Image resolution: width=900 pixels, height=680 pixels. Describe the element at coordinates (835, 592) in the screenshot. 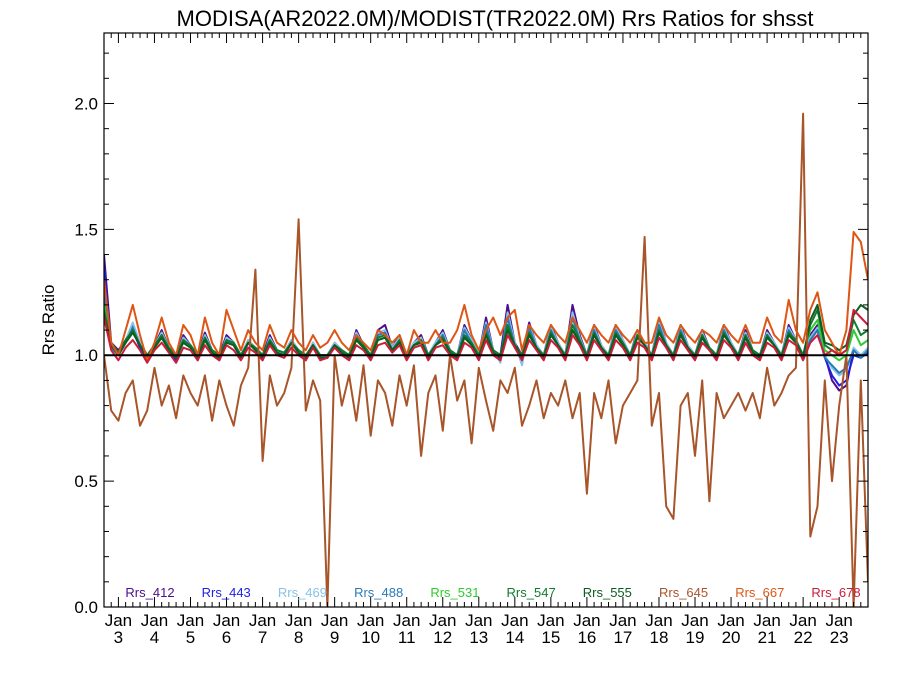

I see `legend-entry-rrs-678: Rrs_678` at that location.